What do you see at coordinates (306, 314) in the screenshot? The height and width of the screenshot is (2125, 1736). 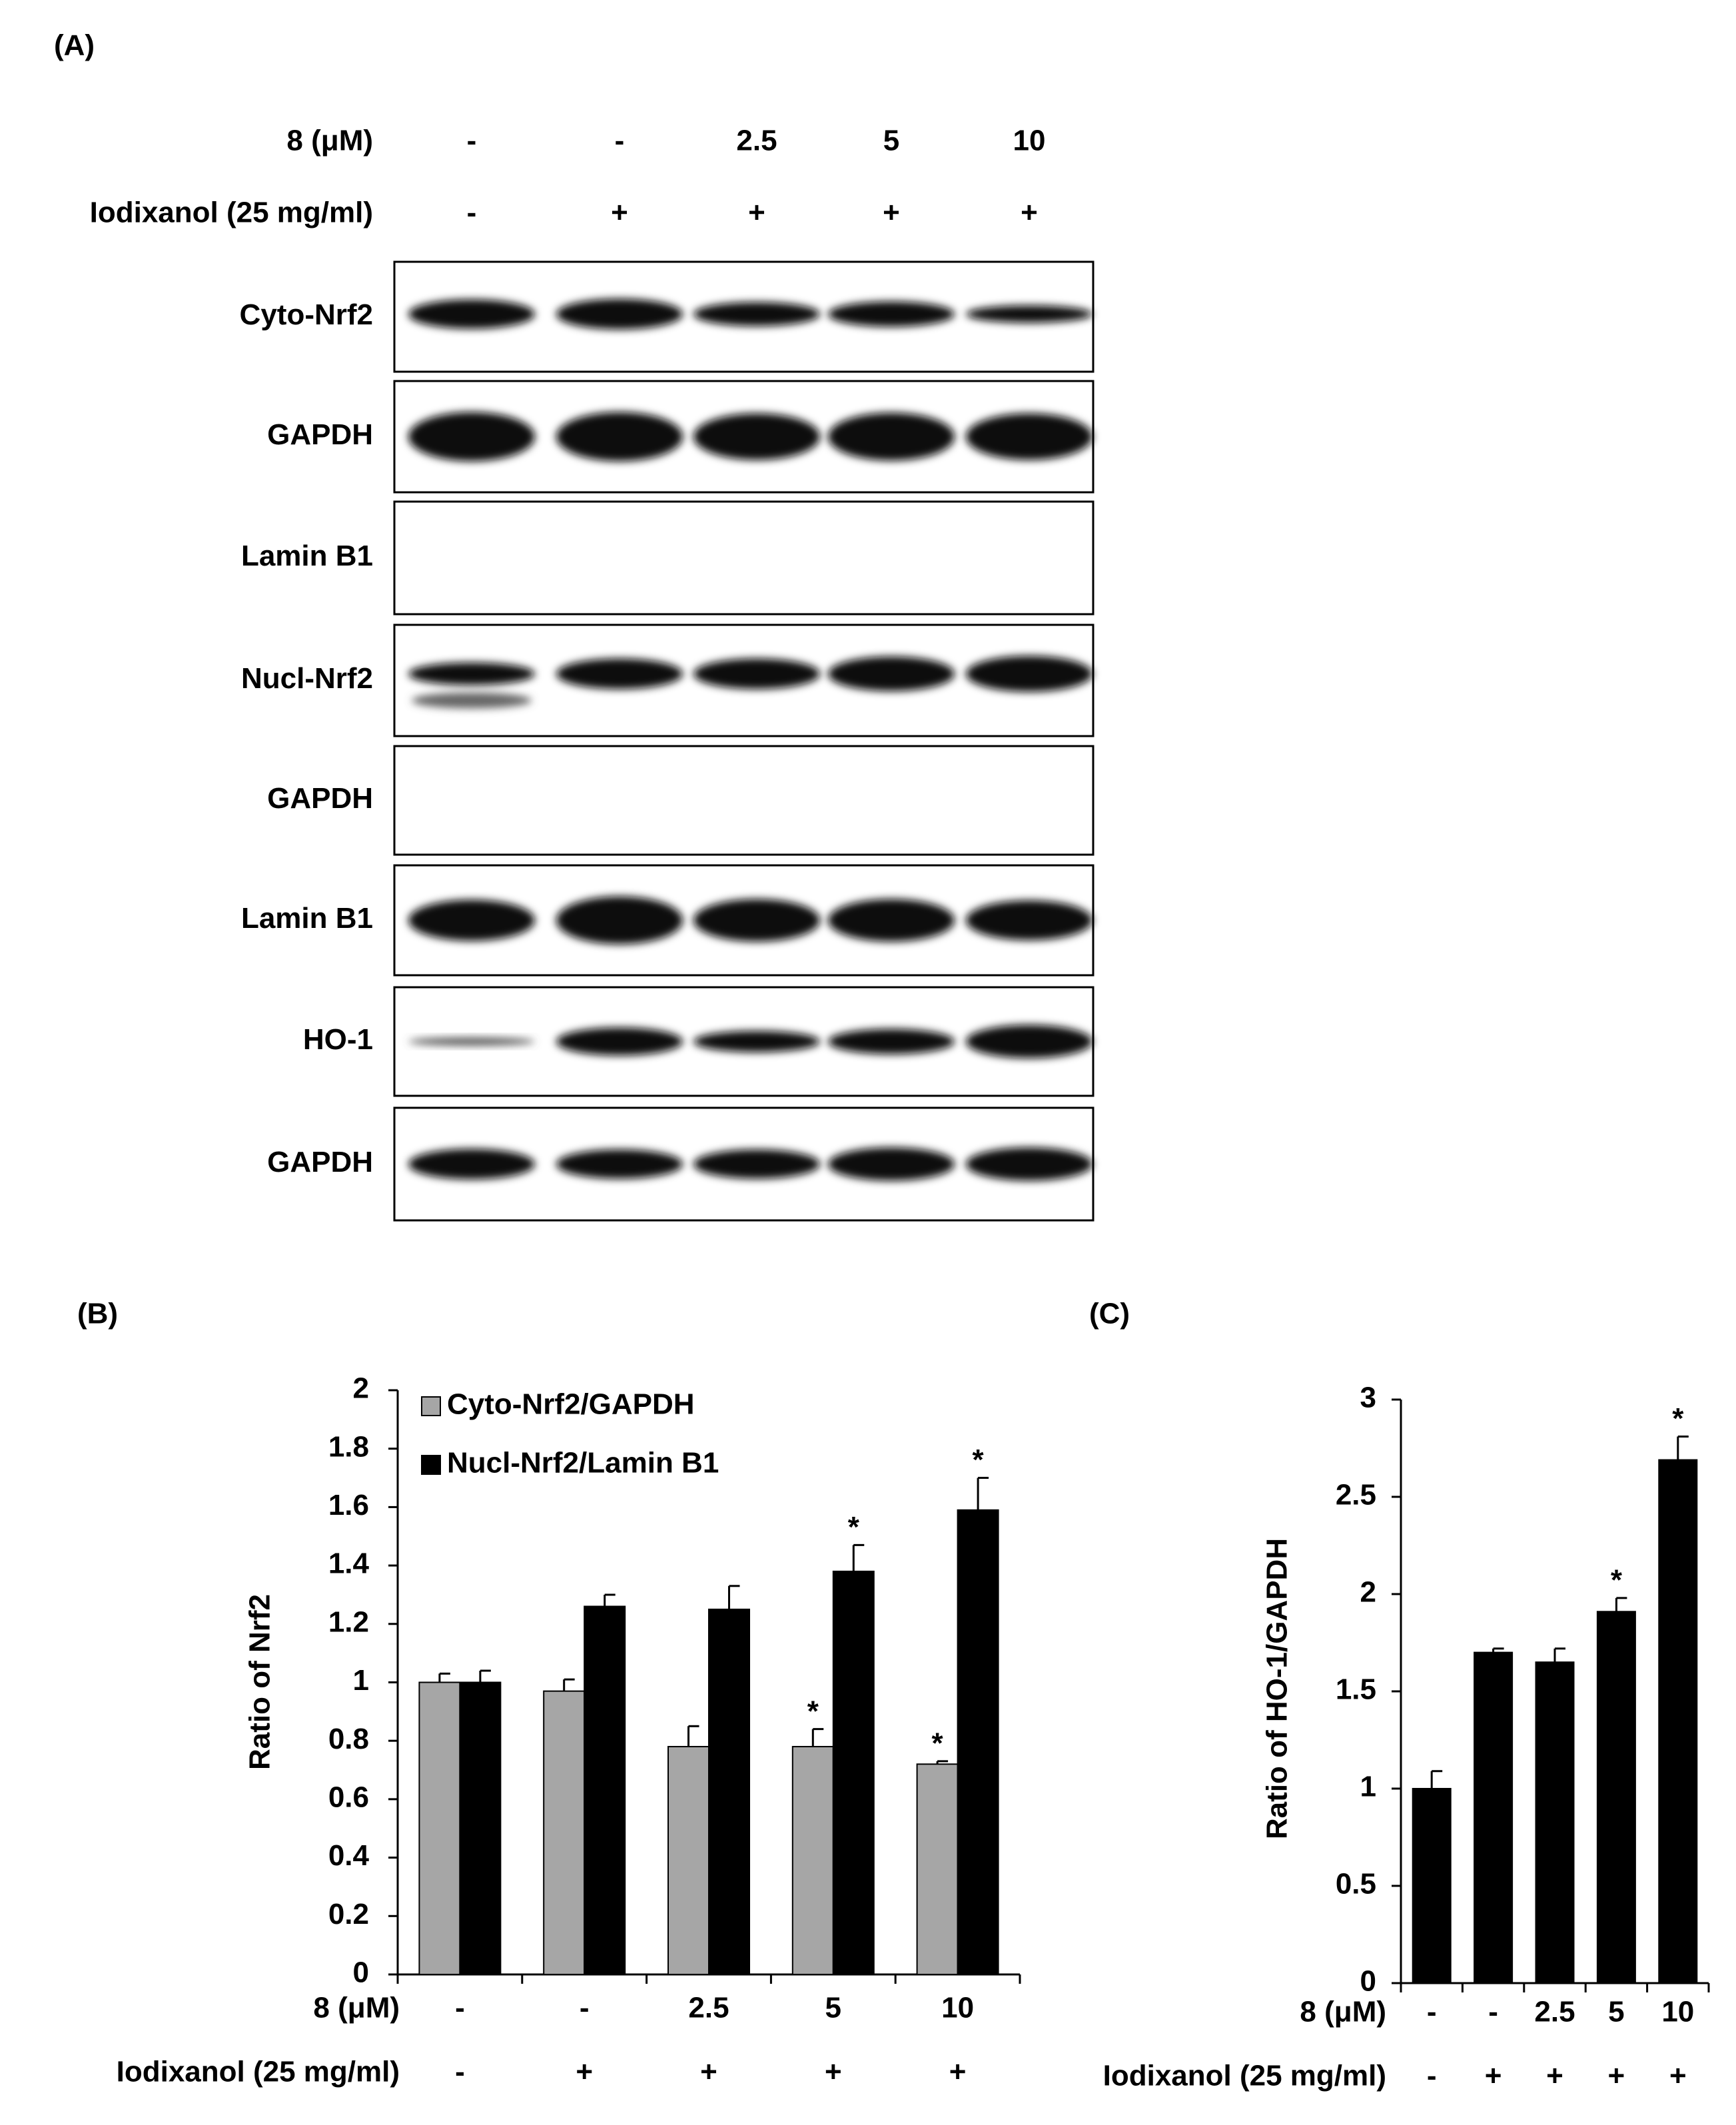 I see `blot-row-label: Cyto-Nrf2` at bounding box center [306, 314].